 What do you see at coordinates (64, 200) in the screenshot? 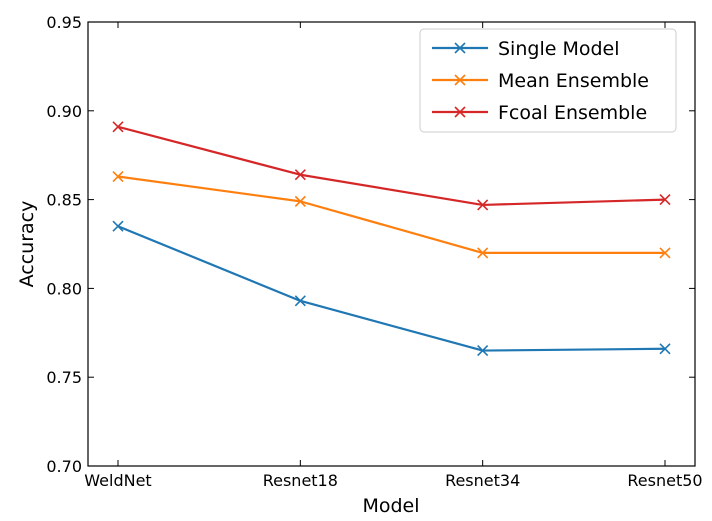
I see `y-tick-label: 0.85` at bounding box center [64, 200].